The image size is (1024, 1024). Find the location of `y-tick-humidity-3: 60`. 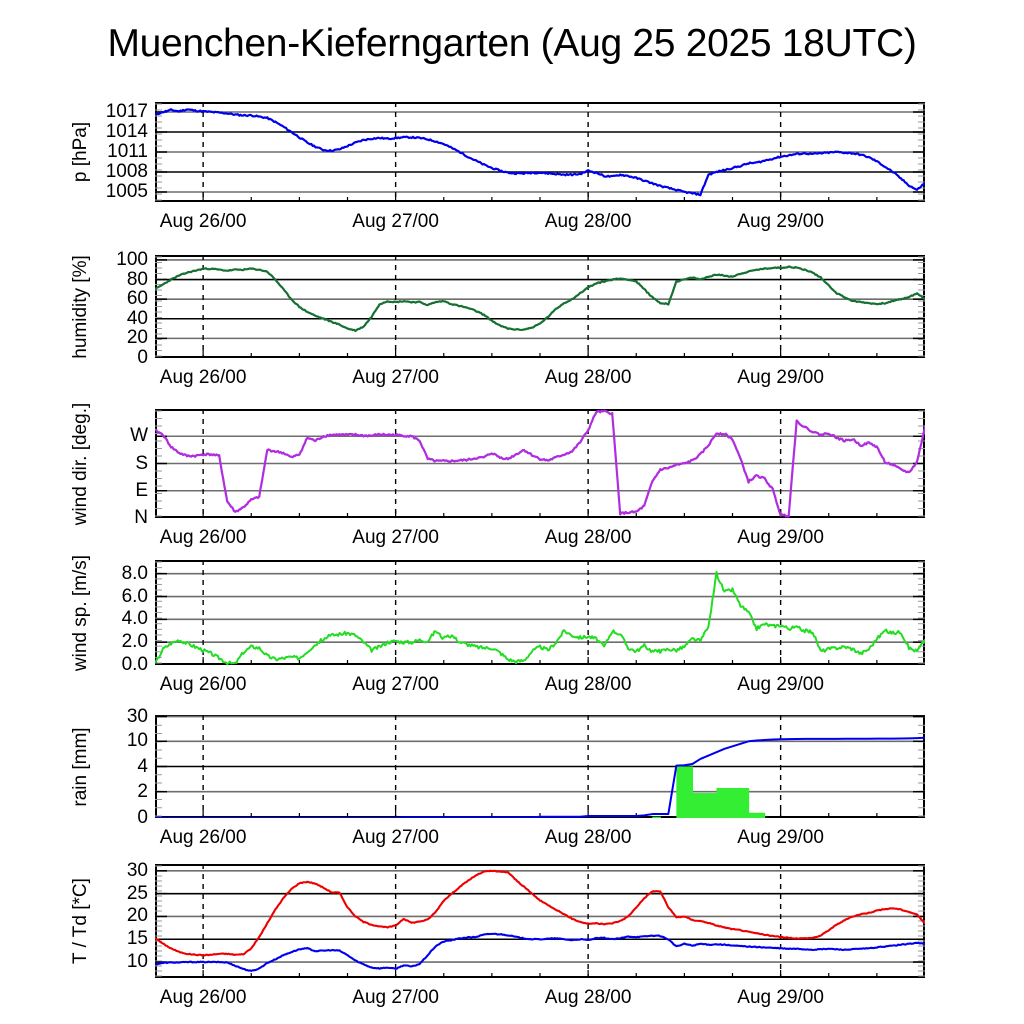

y-tick-humidity-3: 60 is located at coordinates (137, 299).